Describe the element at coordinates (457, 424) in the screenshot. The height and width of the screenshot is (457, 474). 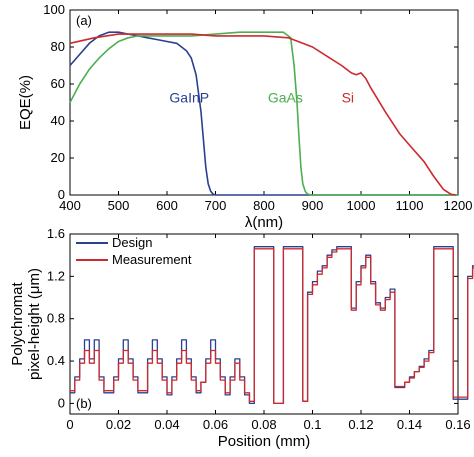
I see `pixel-height-x-tick-label: 0.16` at that location.